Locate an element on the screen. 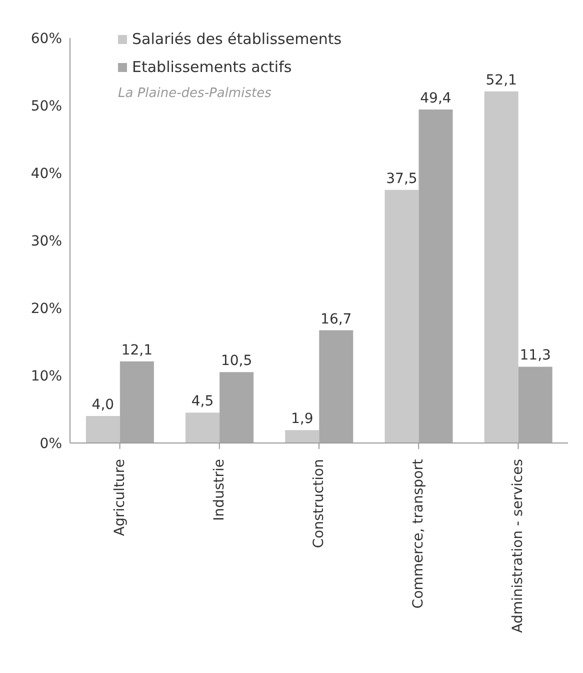  legend-label: Etablissements actifs is located at coordinates (212, 67).